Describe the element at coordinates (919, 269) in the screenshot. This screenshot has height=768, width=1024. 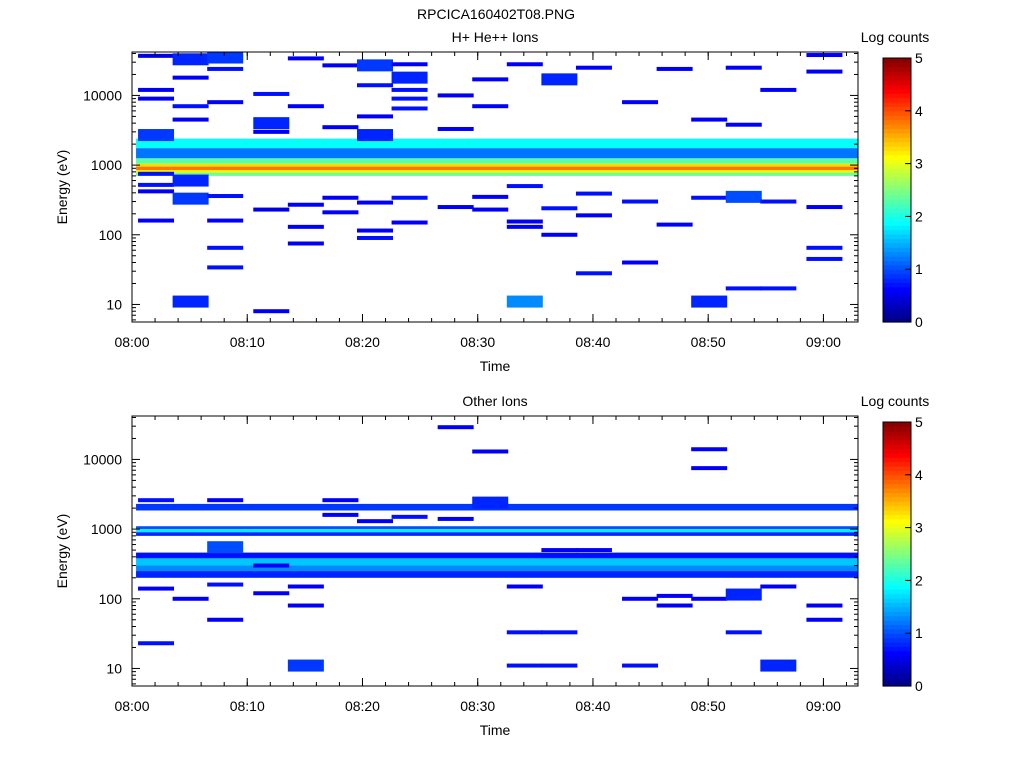
I see `colorbar-tick-label: 1` at that location.